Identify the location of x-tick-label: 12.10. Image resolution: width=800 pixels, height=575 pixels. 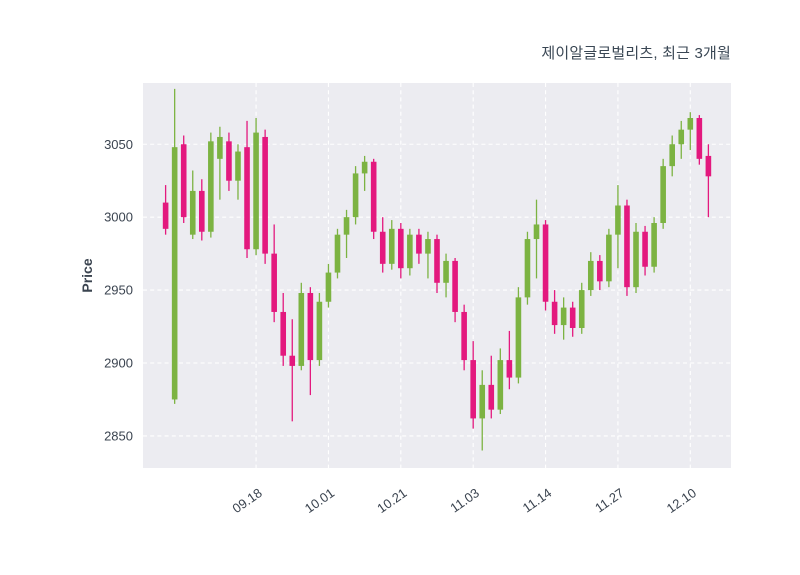
(681, 500).